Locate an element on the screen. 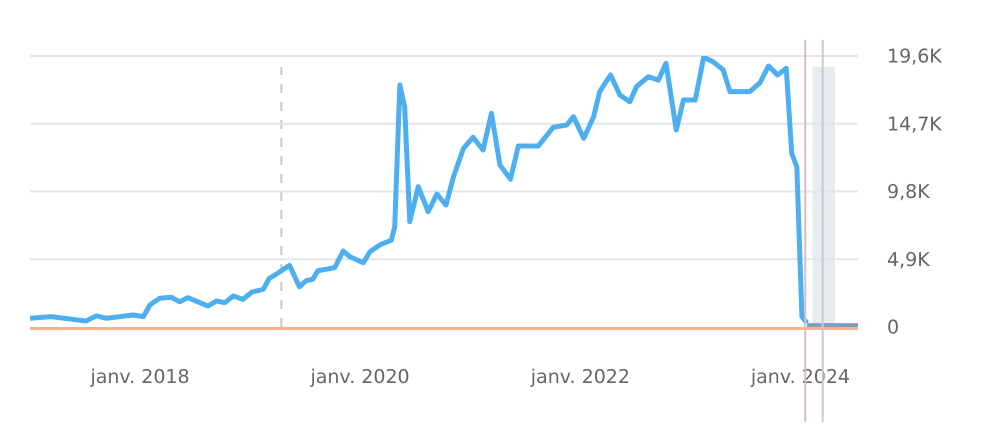 The width and height of the screenshot is (1000, 435). y-tick-label: 19,6K is located at coordinates (914, 57).